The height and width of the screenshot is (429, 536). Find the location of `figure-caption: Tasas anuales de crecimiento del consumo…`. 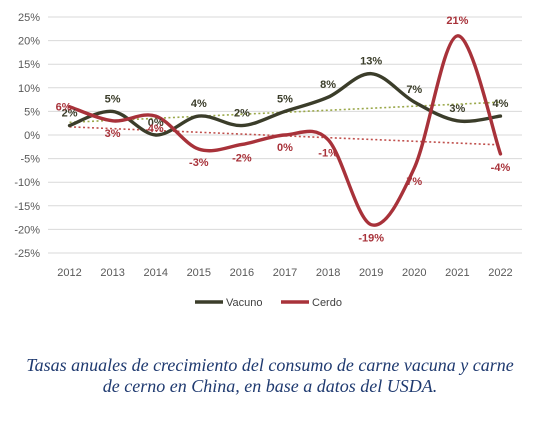

figure-caption: Tasas anuales de crecimiento del consumo… is located at coordinates (270, 375).